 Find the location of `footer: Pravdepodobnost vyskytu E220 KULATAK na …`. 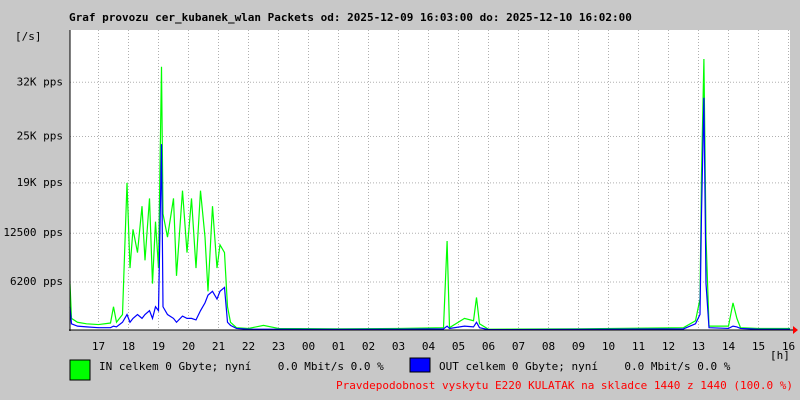

footer: Pravdepodobnost vyskytu E220 KULATAK na … is located at coordinates (564, 385).